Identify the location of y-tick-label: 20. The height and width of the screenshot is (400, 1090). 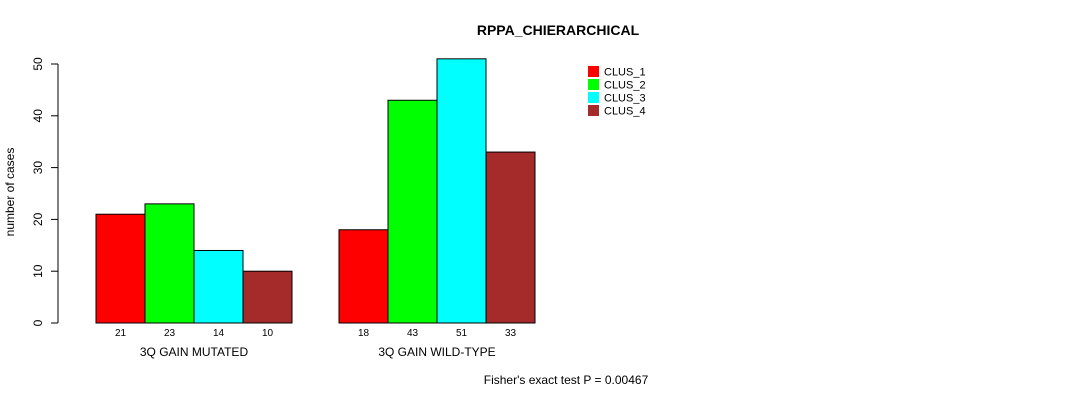
(38, 219).